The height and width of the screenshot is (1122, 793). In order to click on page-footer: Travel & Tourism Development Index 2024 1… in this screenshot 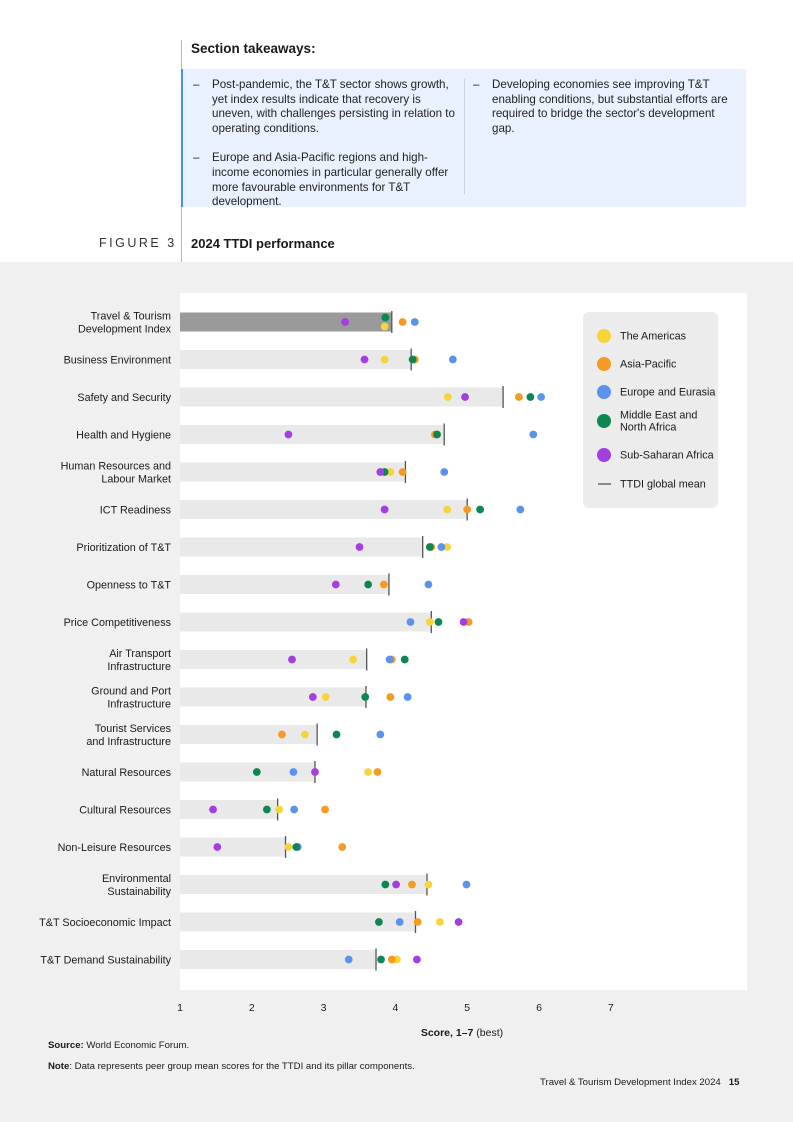, I will do `click(639, 1082)`.